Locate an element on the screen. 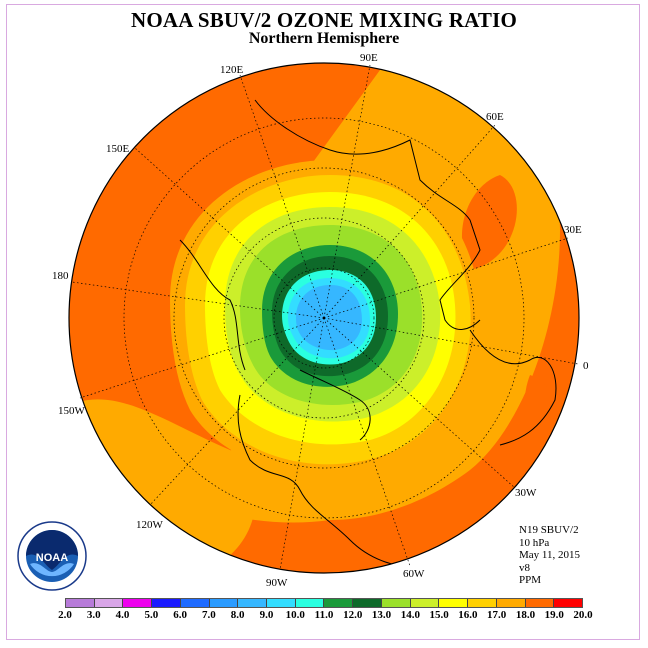 Image resolution: width=648 pixels, height=648 pixels. lon-label-150e: 150E is located at coordinates (118, 149).